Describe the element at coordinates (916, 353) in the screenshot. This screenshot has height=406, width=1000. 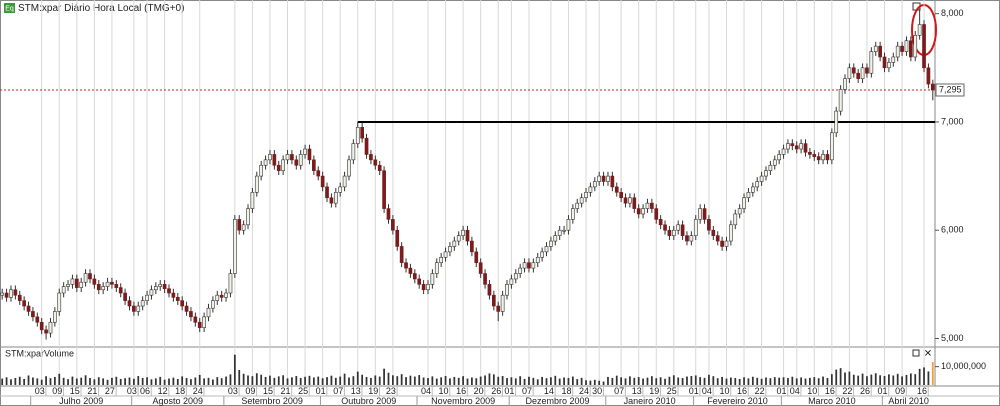
I see `maximize-button` at that location.